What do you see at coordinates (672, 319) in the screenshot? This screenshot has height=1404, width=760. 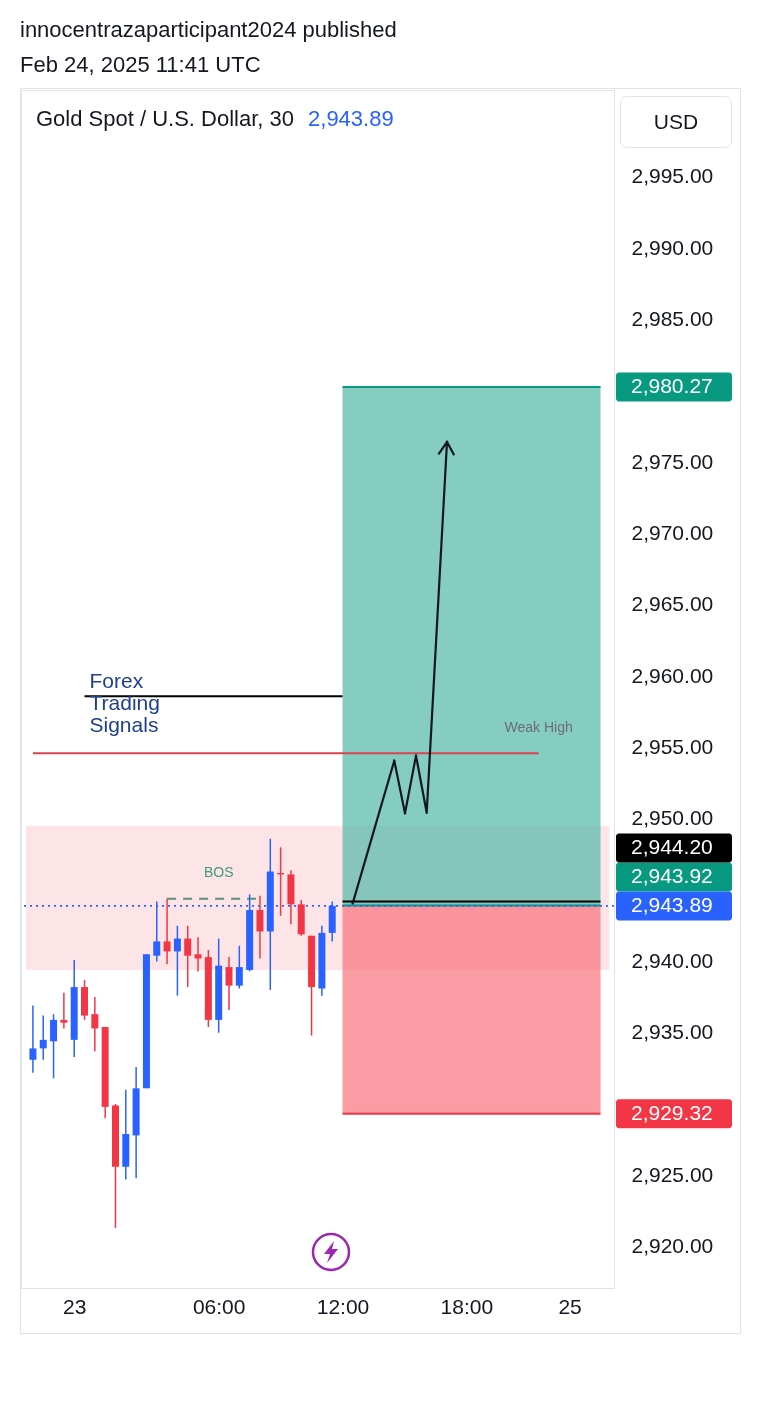 I see `y-tick-label: 2,985.00` at bounding box center [672, 319].